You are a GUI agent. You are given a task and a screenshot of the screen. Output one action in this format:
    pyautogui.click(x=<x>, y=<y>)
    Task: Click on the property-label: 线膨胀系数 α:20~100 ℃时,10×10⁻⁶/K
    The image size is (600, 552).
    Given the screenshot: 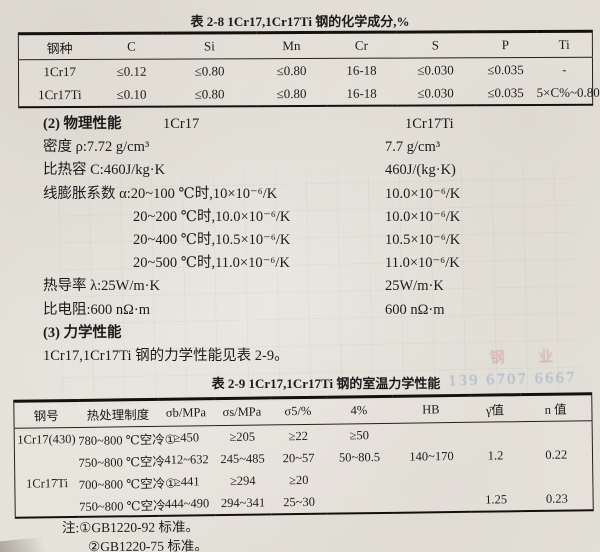 What is the action you would take?
    pyautogui.click(x=160, y=193)
    